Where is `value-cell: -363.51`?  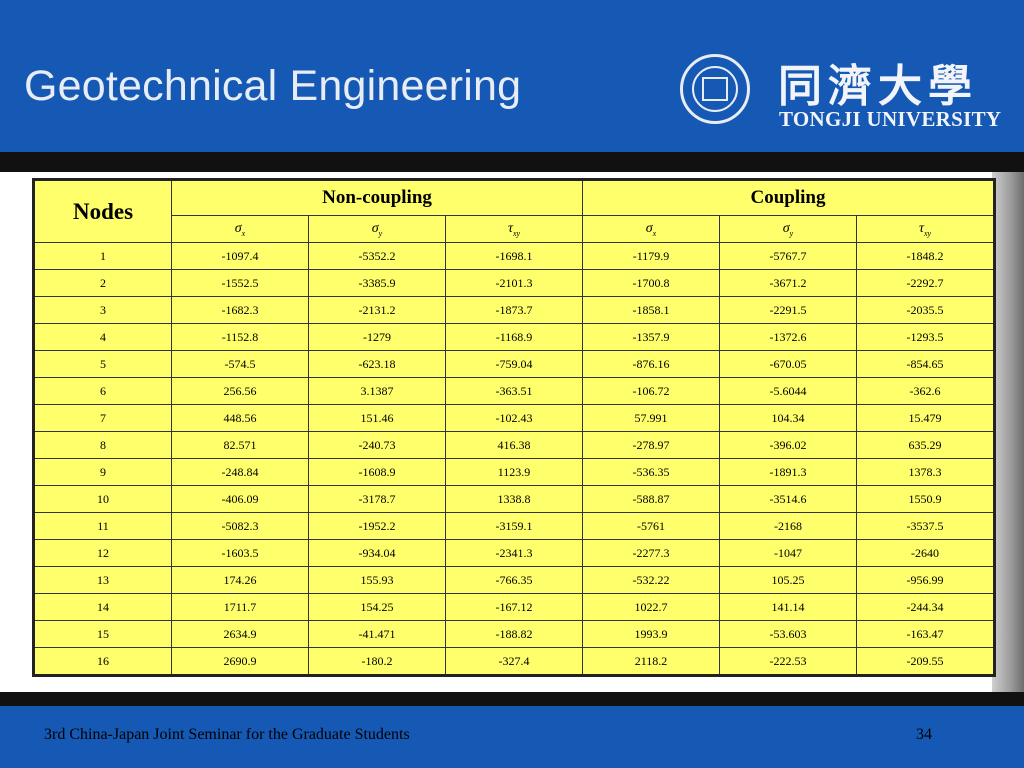 value-cell: -363.51 is located at coordinates (514, 391).